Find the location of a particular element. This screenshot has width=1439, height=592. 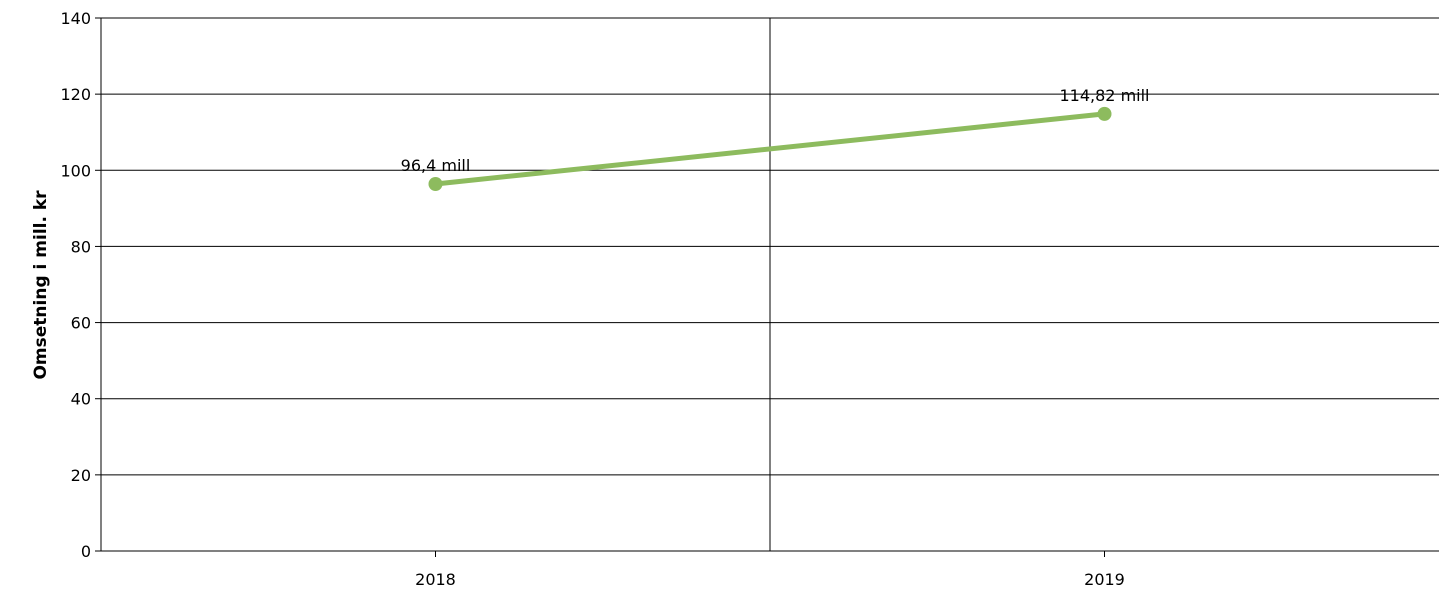

data-label-2018: 96,4 mill is located at coordinates (436, 165).